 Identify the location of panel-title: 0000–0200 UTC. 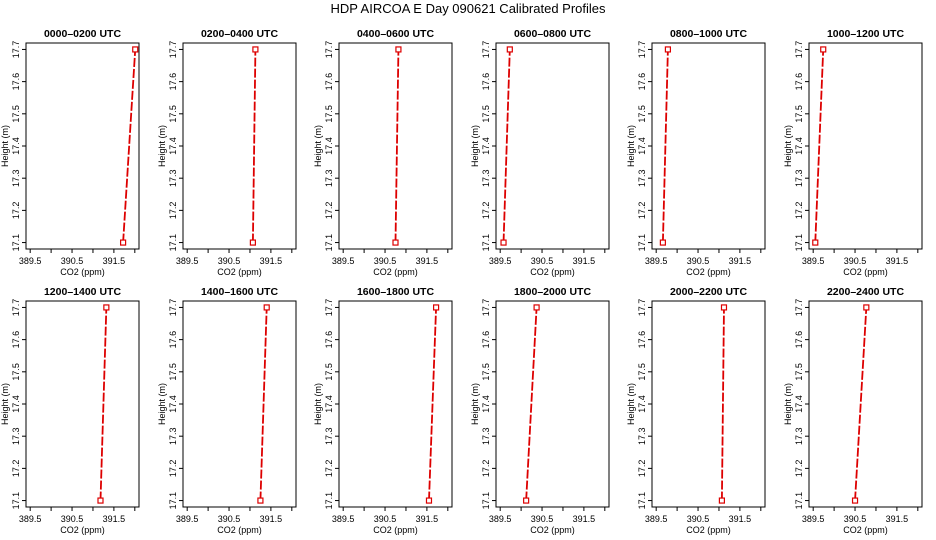
(82, 34).